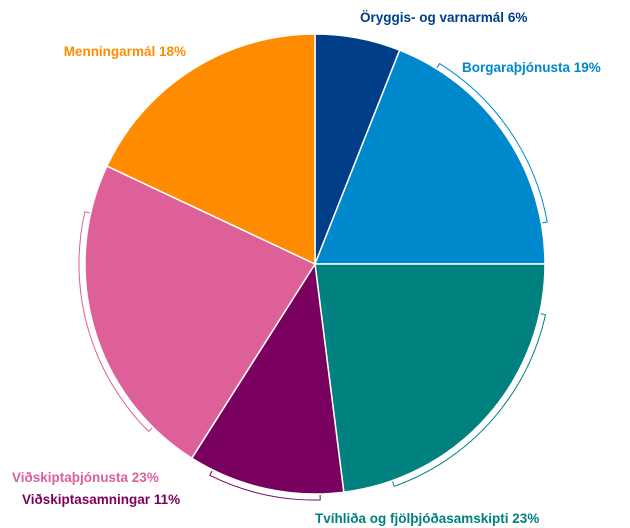  What do you see at coordinates (587, 67) in the screenshot?
I see `slice-label-value: 19%` at bounding box center [587, 67].